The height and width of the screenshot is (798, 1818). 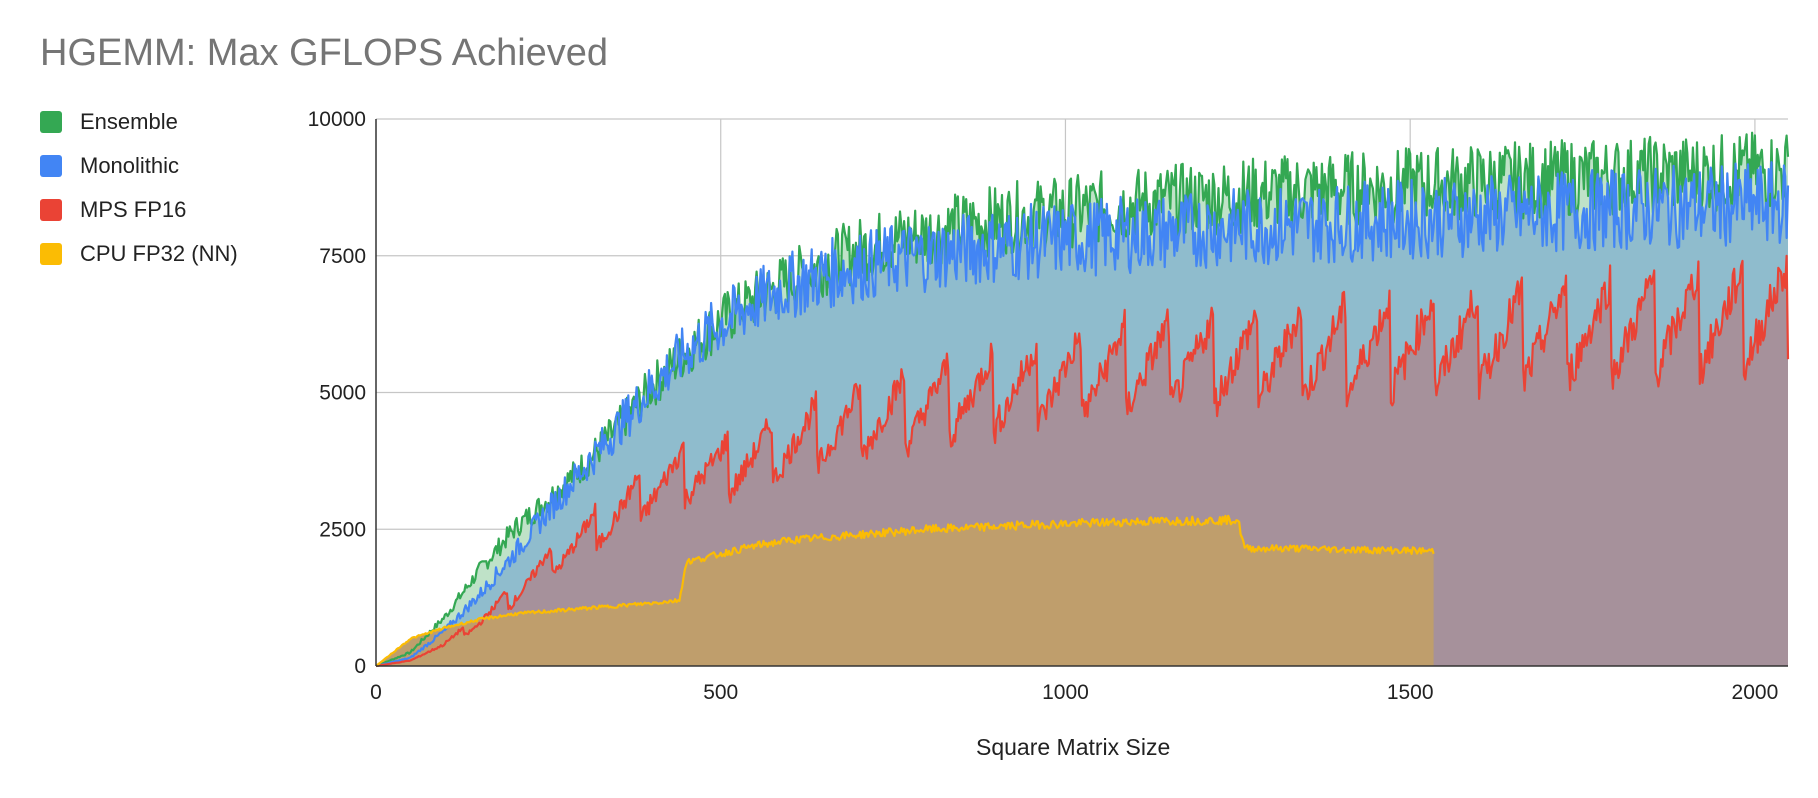 What do you see at coordinates (324, 53) in the screenshot?
I see `chart-title: HGEMM: Max GFLOPS Achieved` at bounding box center [324, 53].